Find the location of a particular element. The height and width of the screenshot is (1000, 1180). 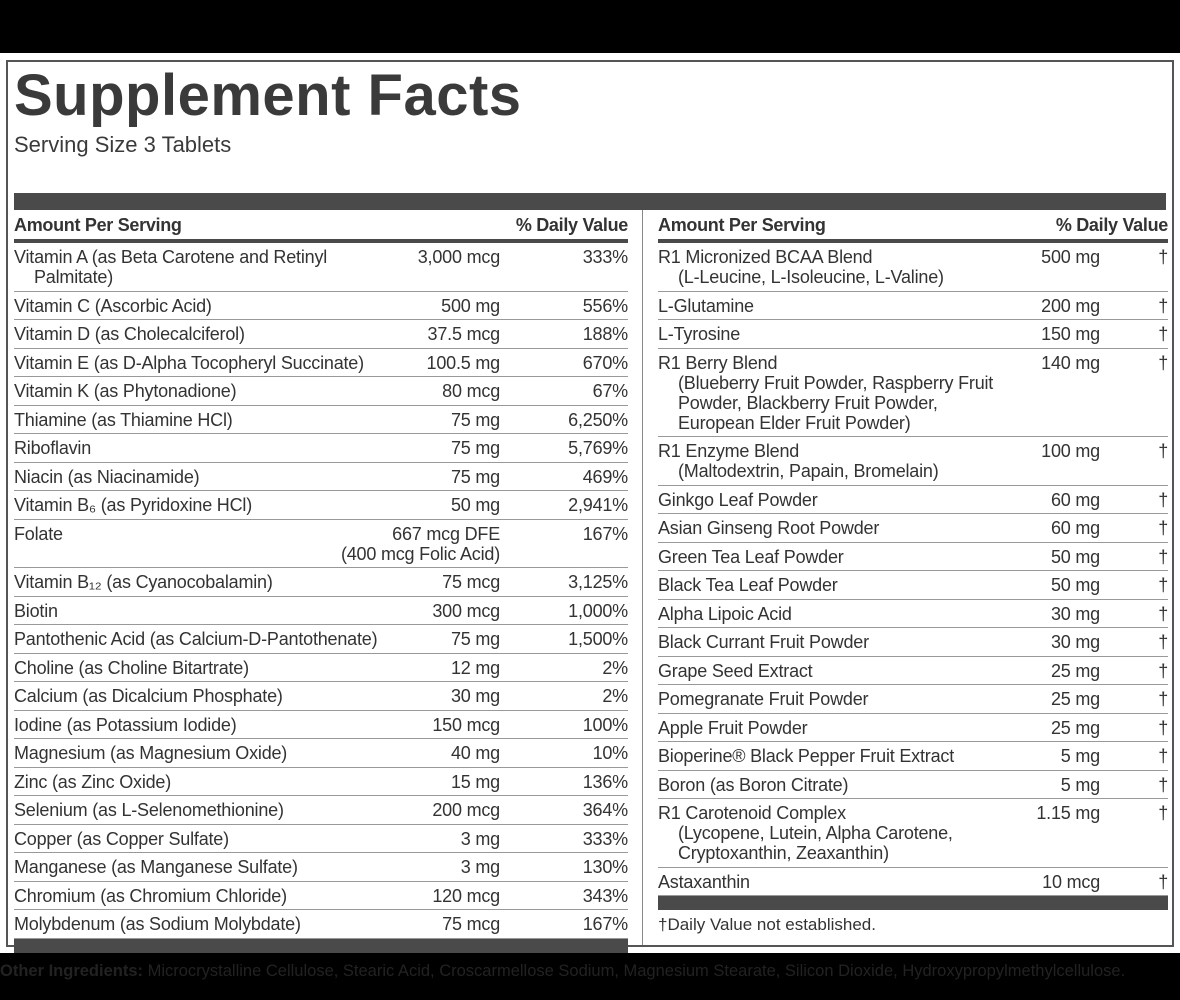

table-row: Grape Seed Extract 25 mg † is located at coordinates (913, 671).